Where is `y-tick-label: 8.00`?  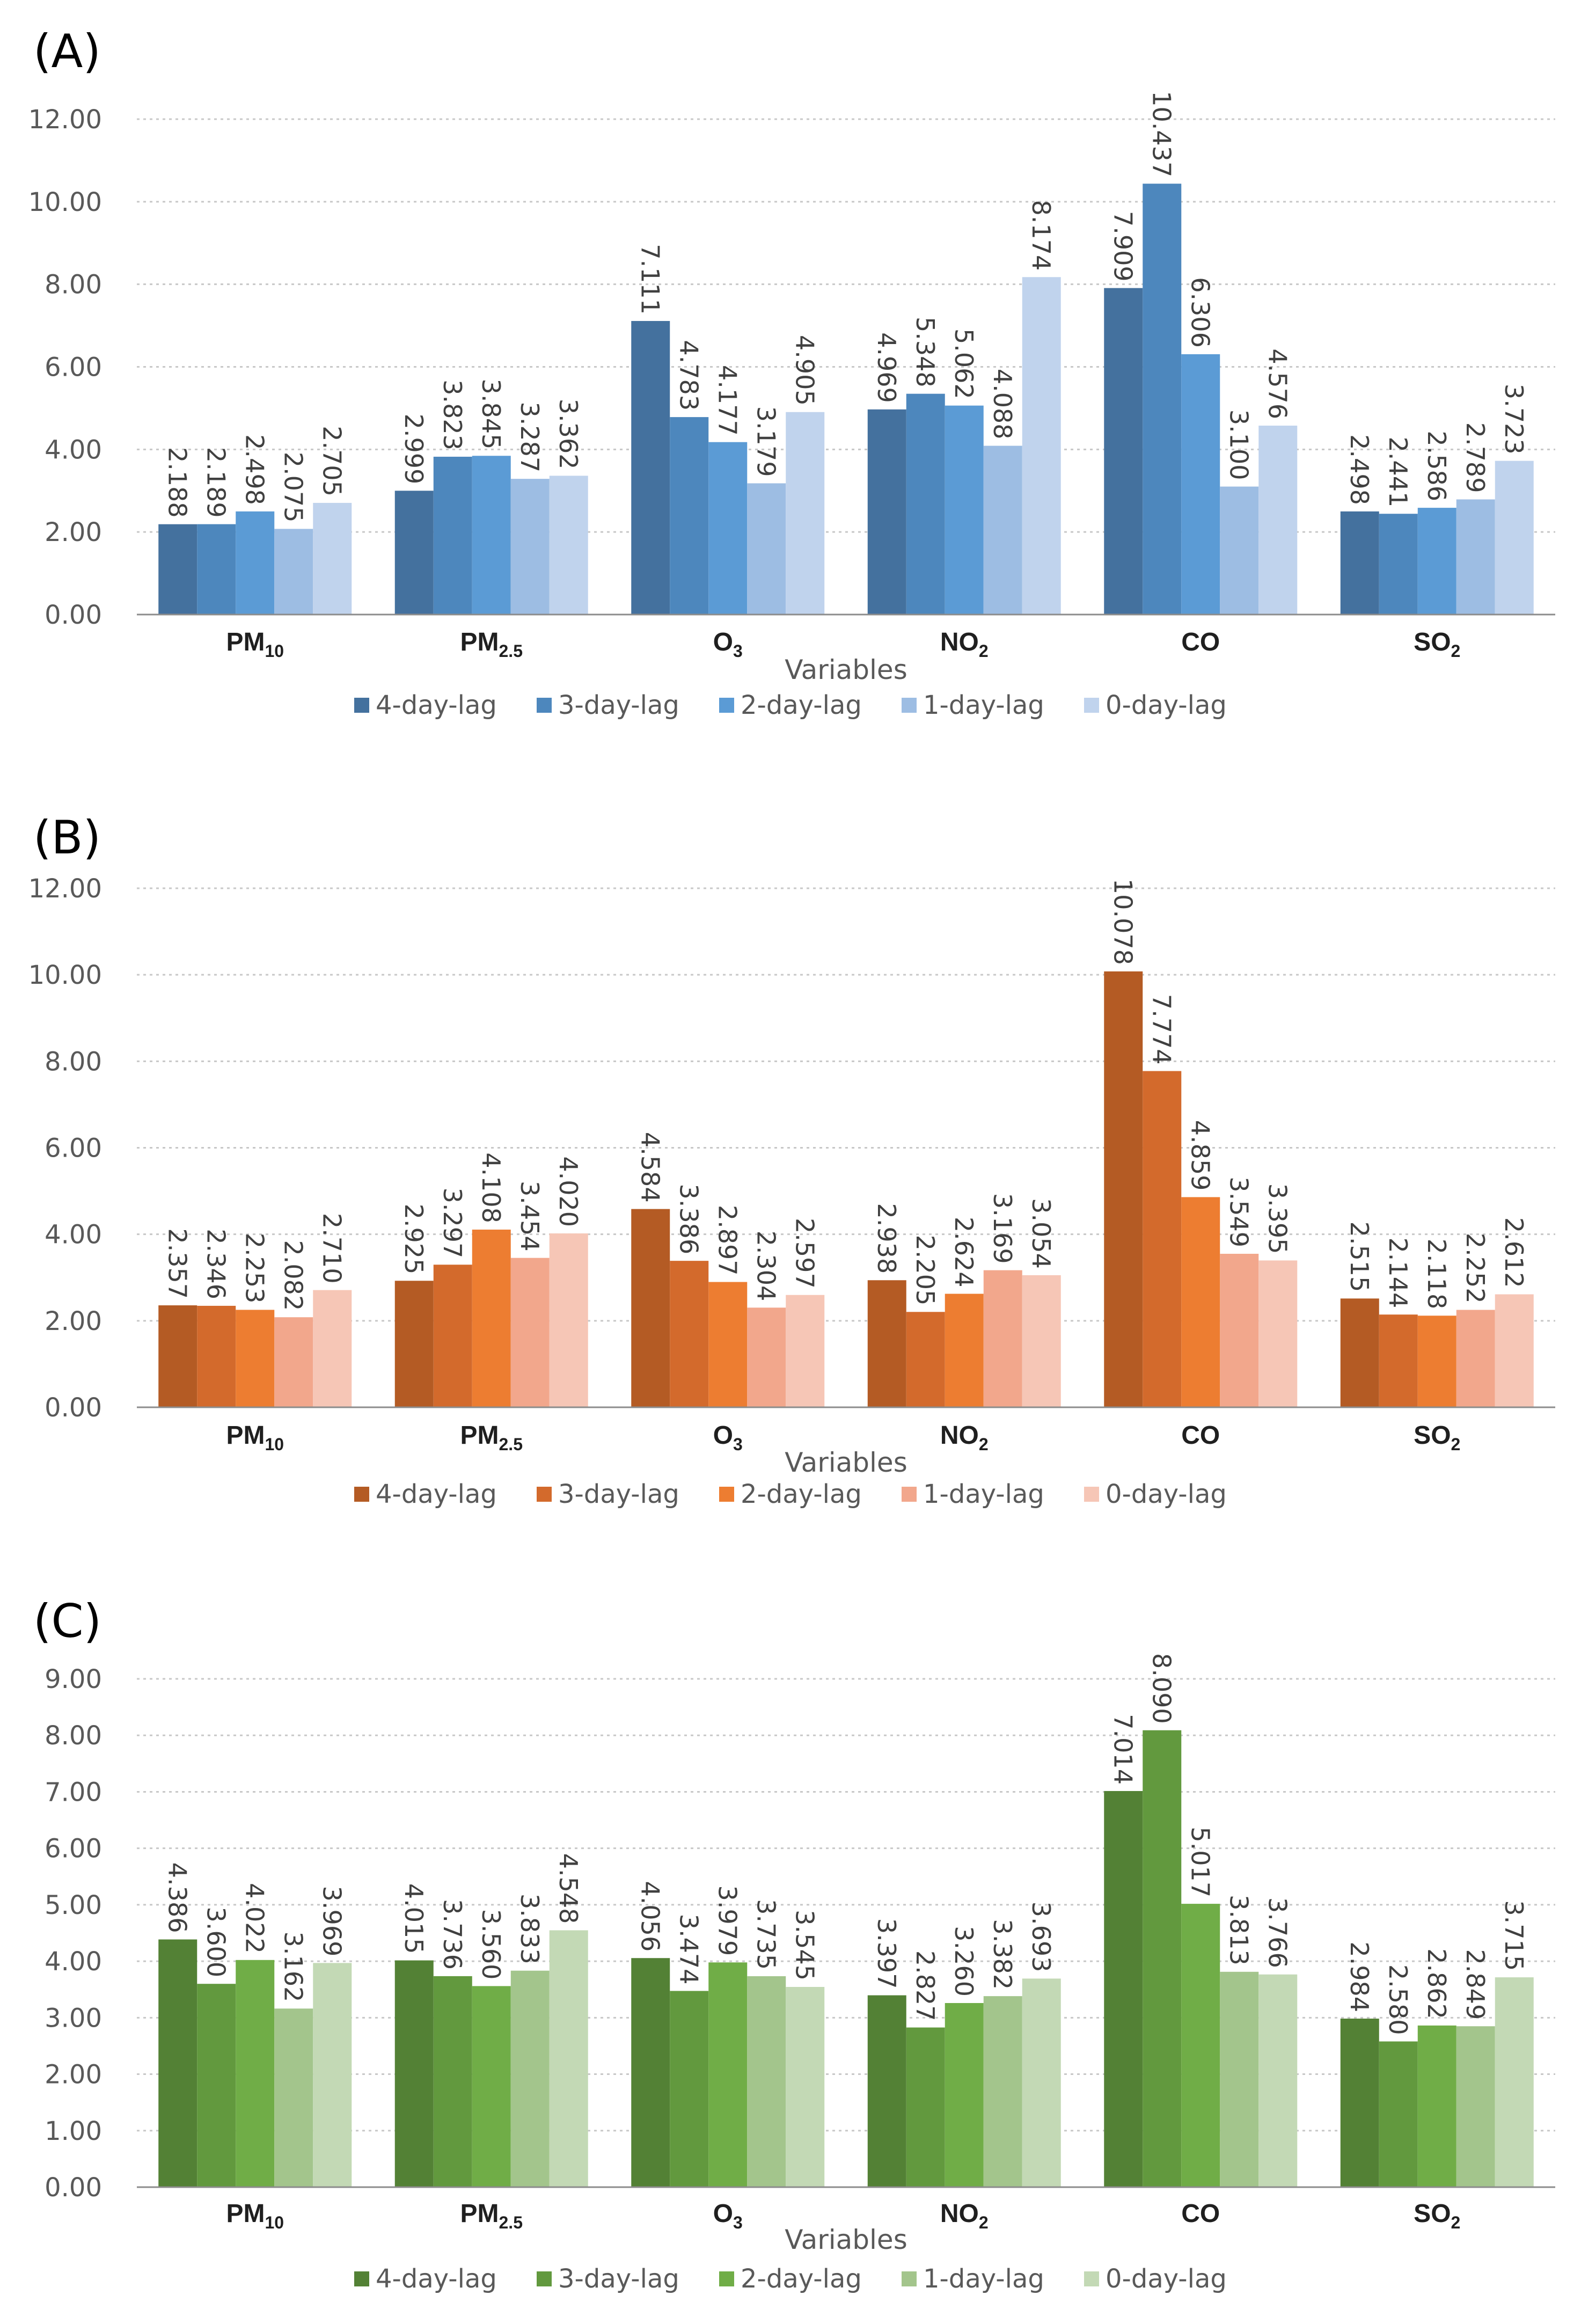 y-tick-label: 8.00 is located at coordinates (73, 285).